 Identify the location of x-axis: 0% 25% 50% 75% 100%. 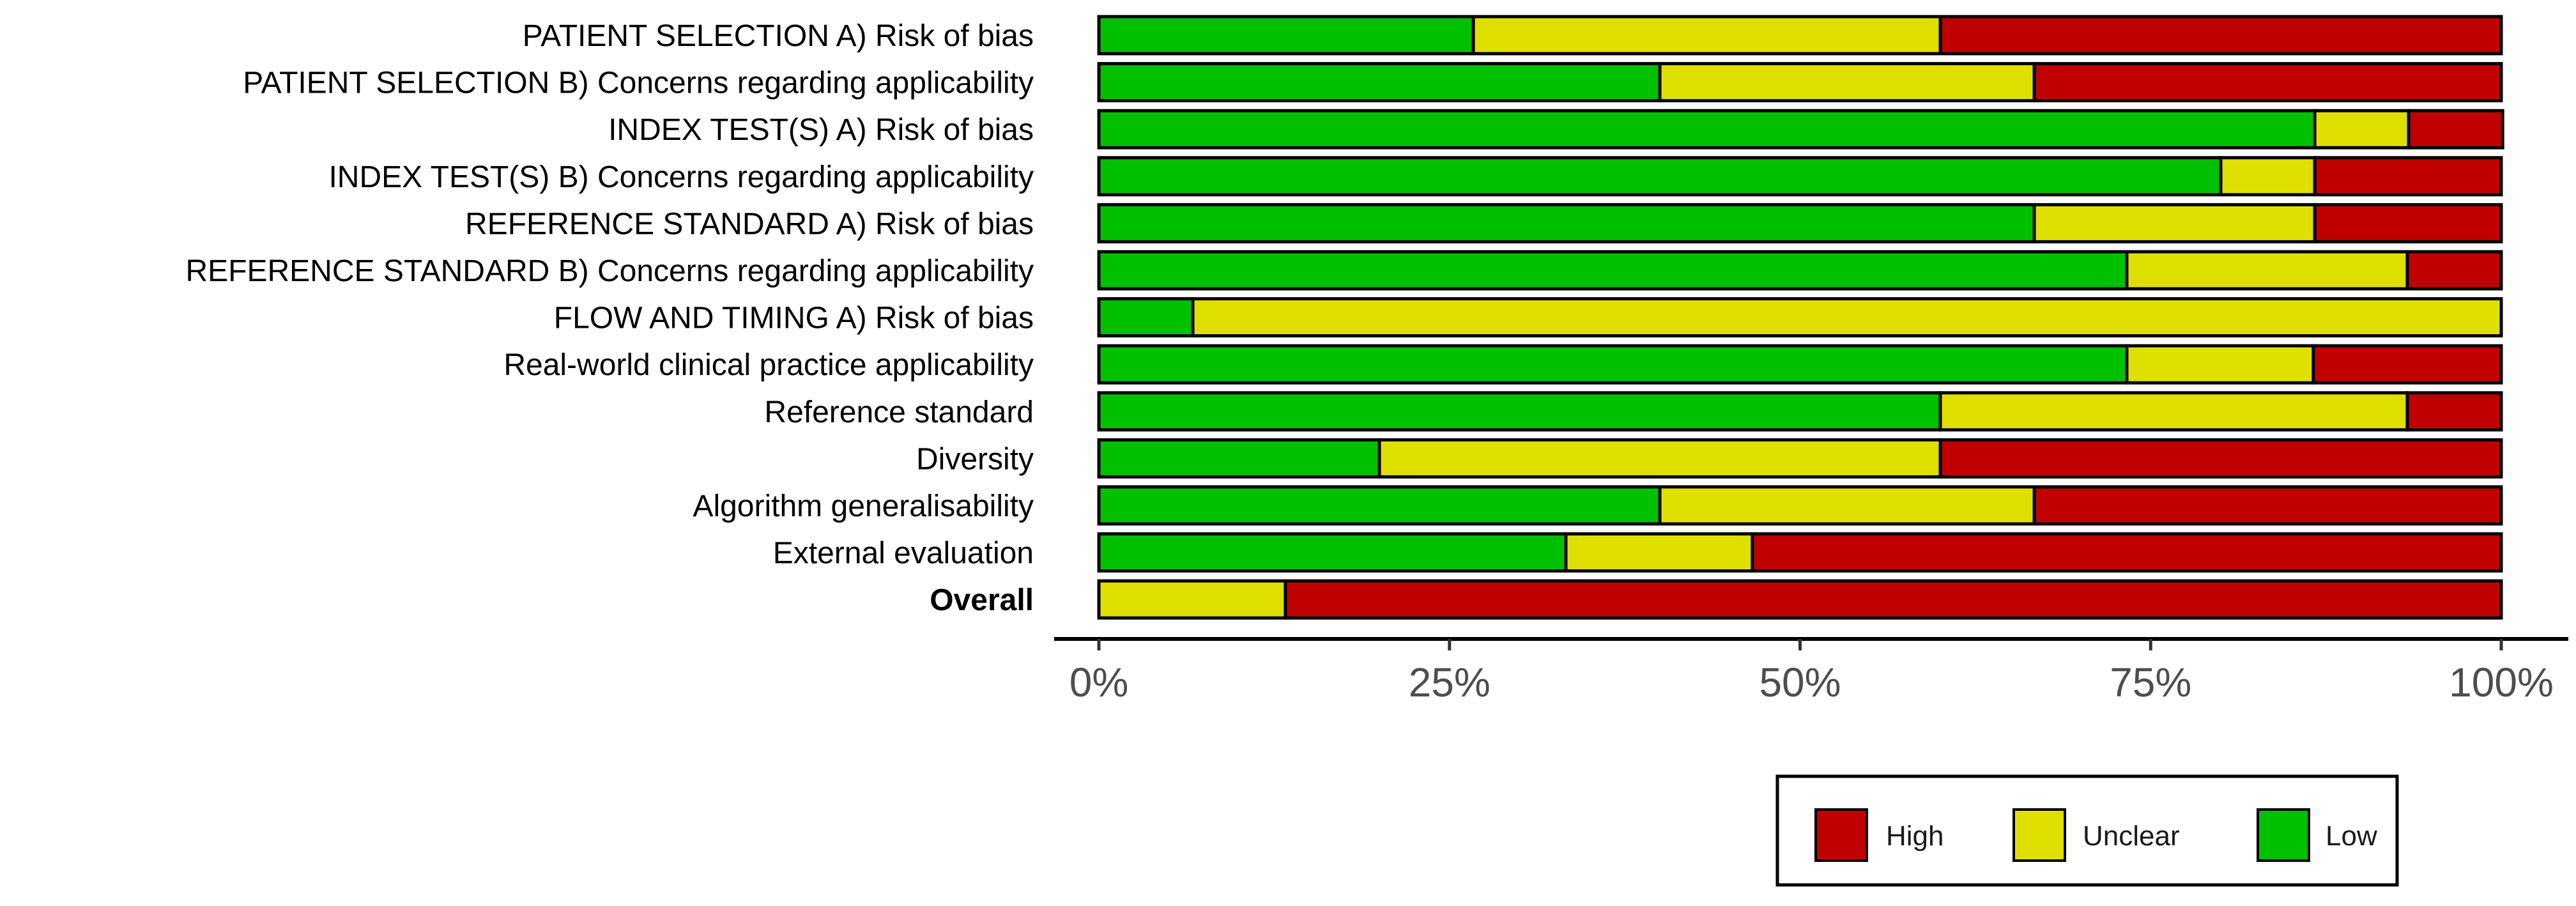
(1811, 671).